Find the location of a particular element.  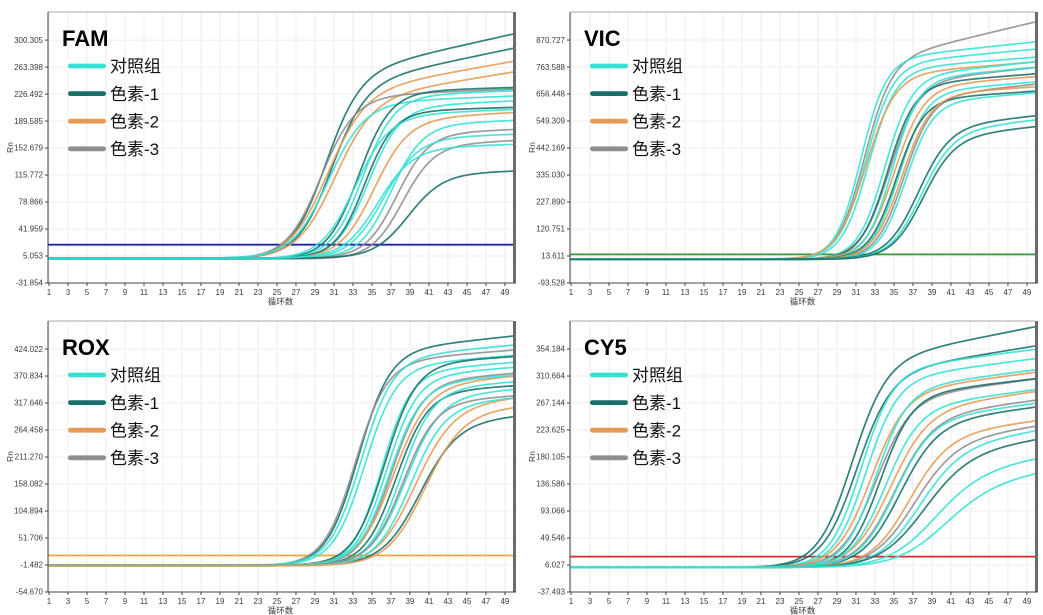

legend-label: 对照组 is located at coordinates (135, 66).